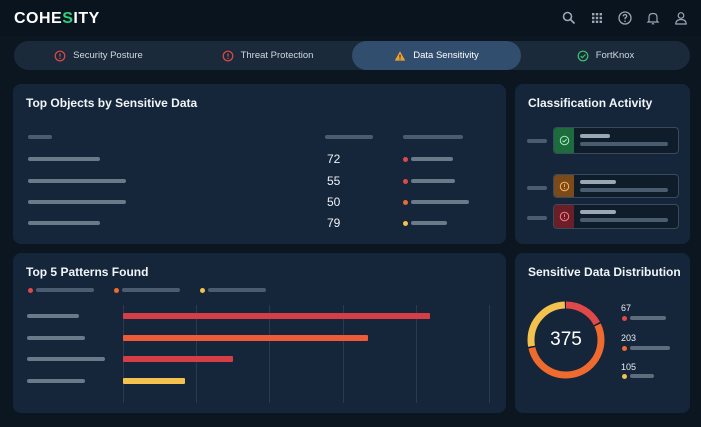 The image size is (701, 427). I want to click on tab-threat-protection: Threat Protection, so click(267, 55).